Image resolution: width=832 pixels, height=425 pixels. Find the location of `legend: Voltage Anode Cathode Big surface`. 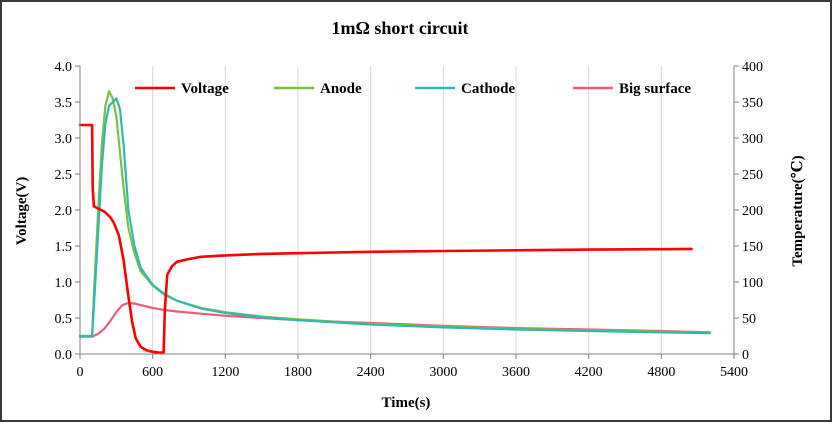

legend: Voltage Anode Cathode Big surface is located at coordinates (413, 89).